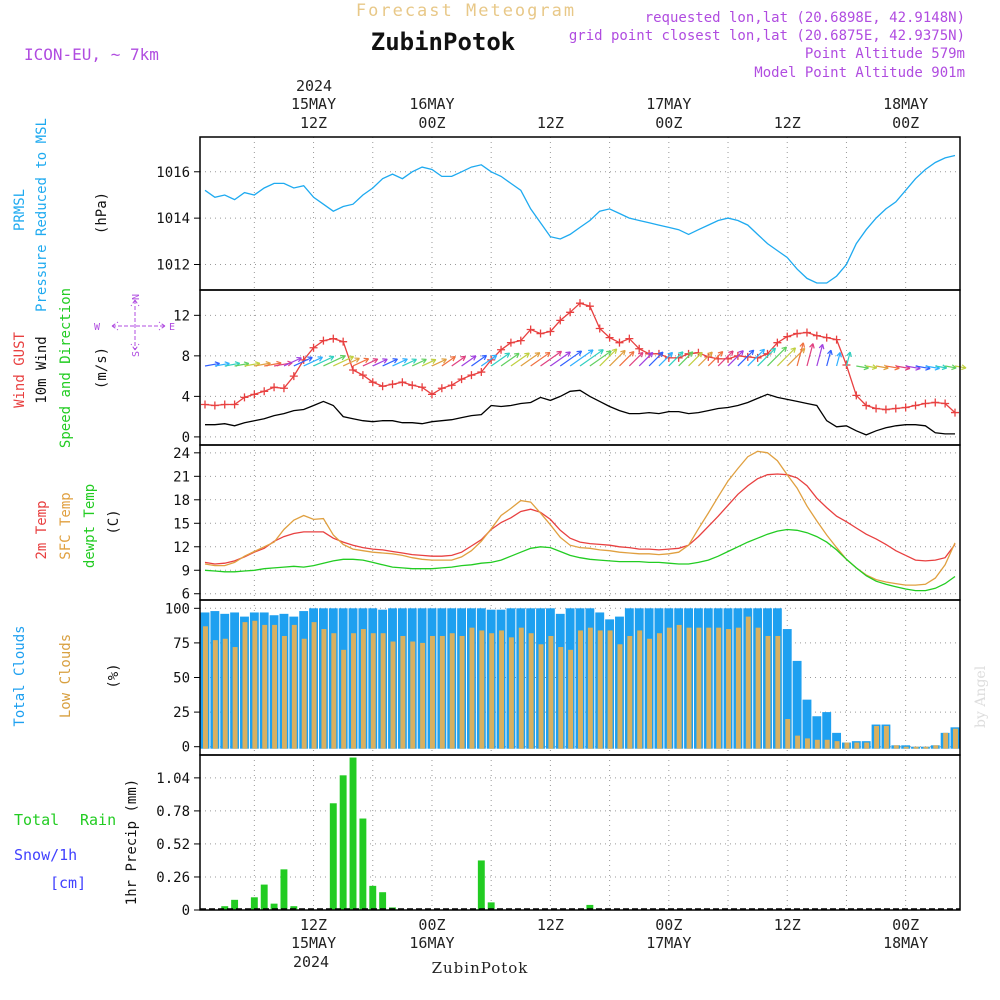  I want to click on watermark: by Angel, so click(981, 696).